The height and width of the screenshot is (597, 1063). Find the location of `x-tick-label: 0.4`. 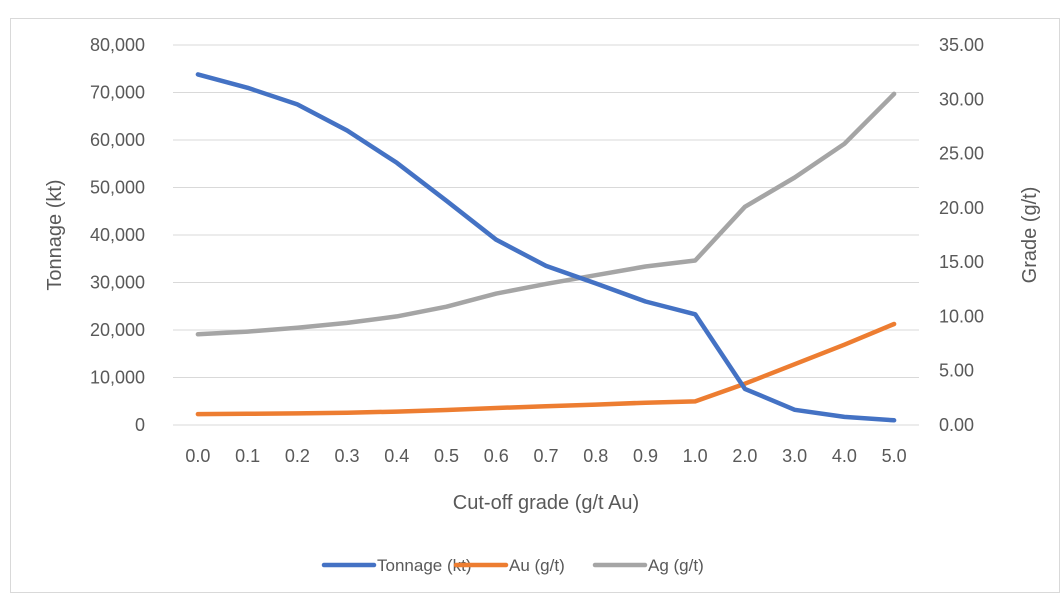

x-tick-label: 0.4 is located at coordinates (396, 456).